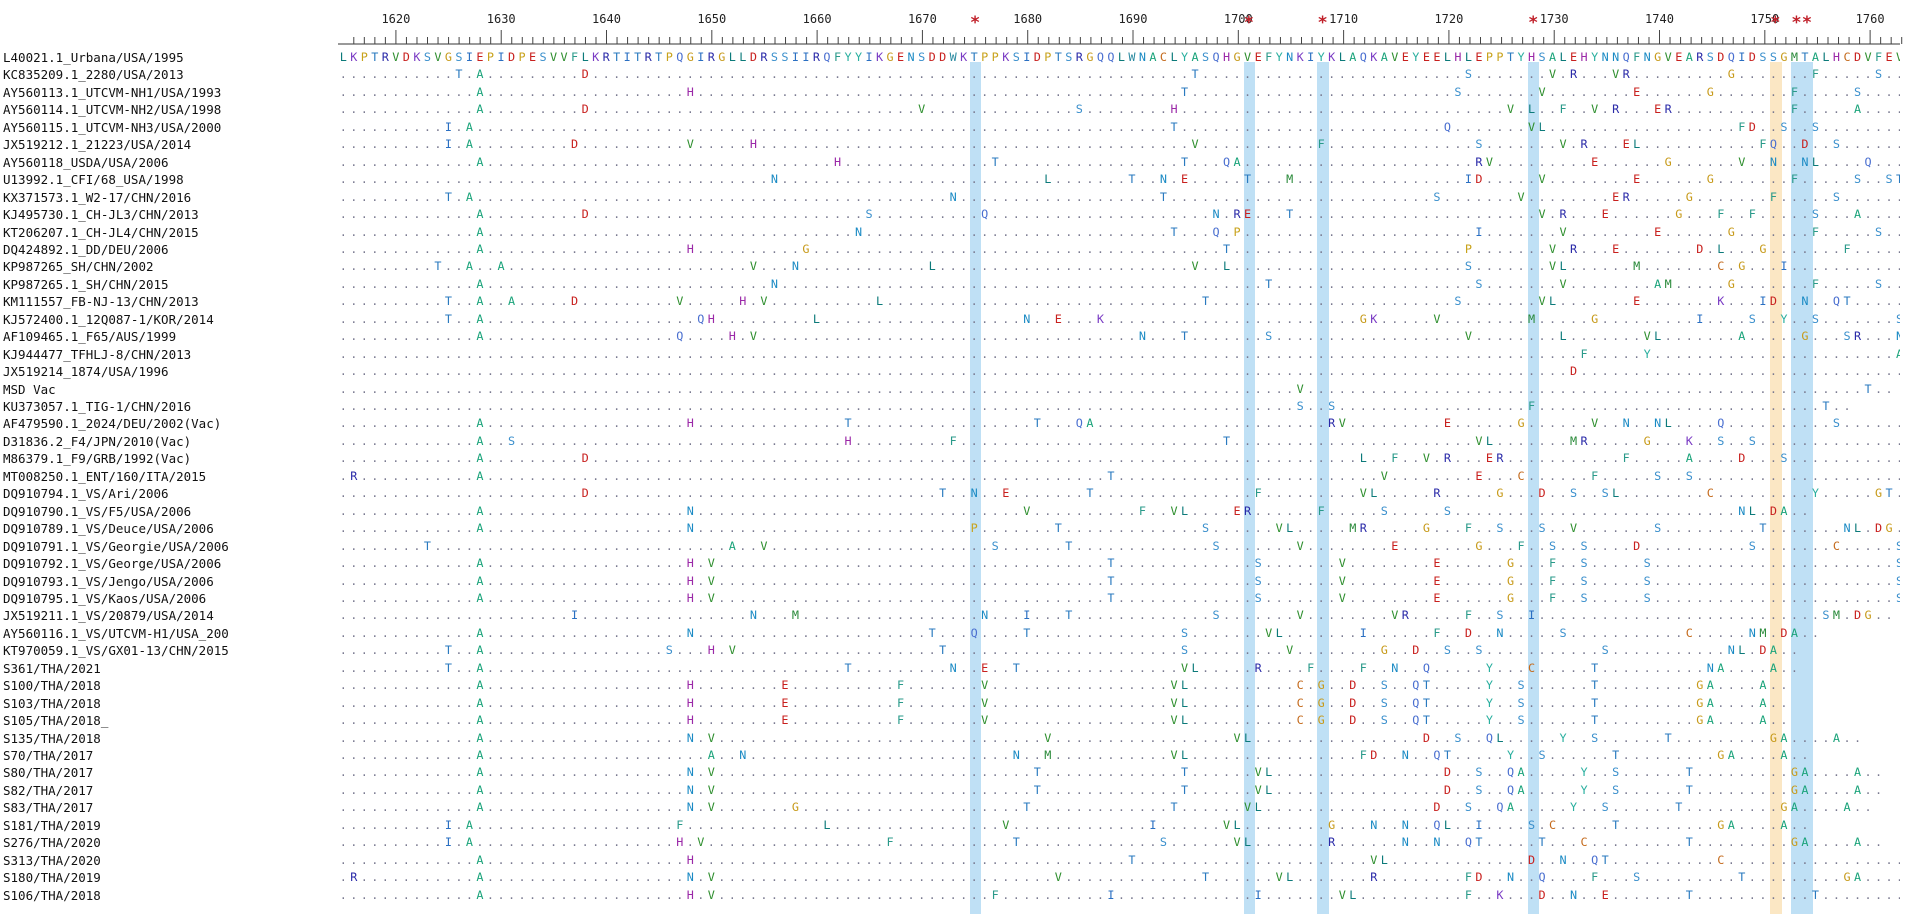  What do you see at coordinates (1731, 74) in the screenshot?
I see `residue: G` at bounding box center [1731, 74].